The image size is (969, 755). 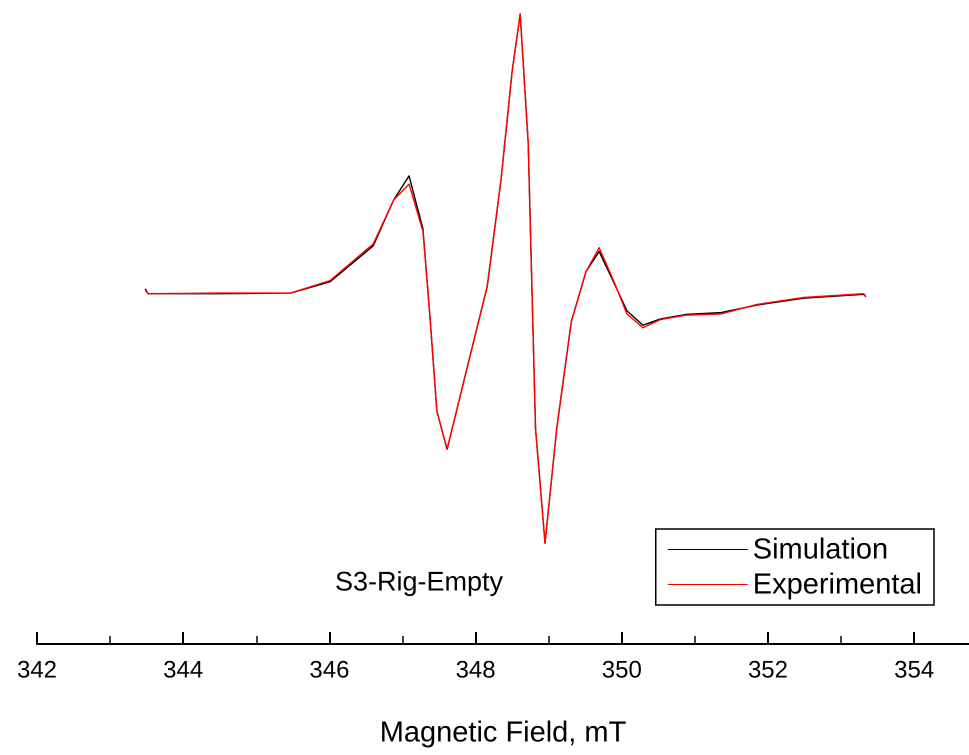 What do you see at coordinates (329, 670) in the screenshot?
I see `x-tick-label: 346` at bounding box center [329, 670].